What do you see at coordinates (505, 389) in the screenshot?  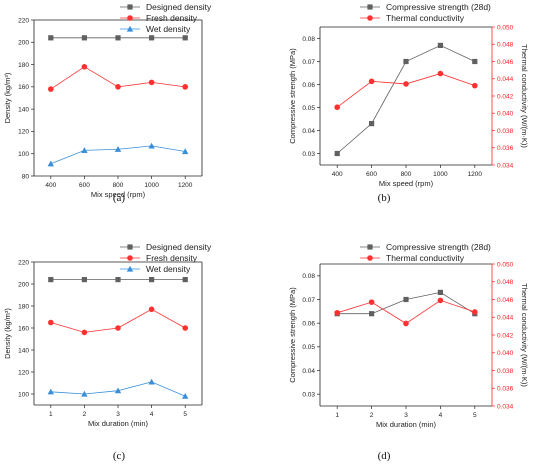 I see `y2-tick-label: 0.036` at bounding box center [505, 389].